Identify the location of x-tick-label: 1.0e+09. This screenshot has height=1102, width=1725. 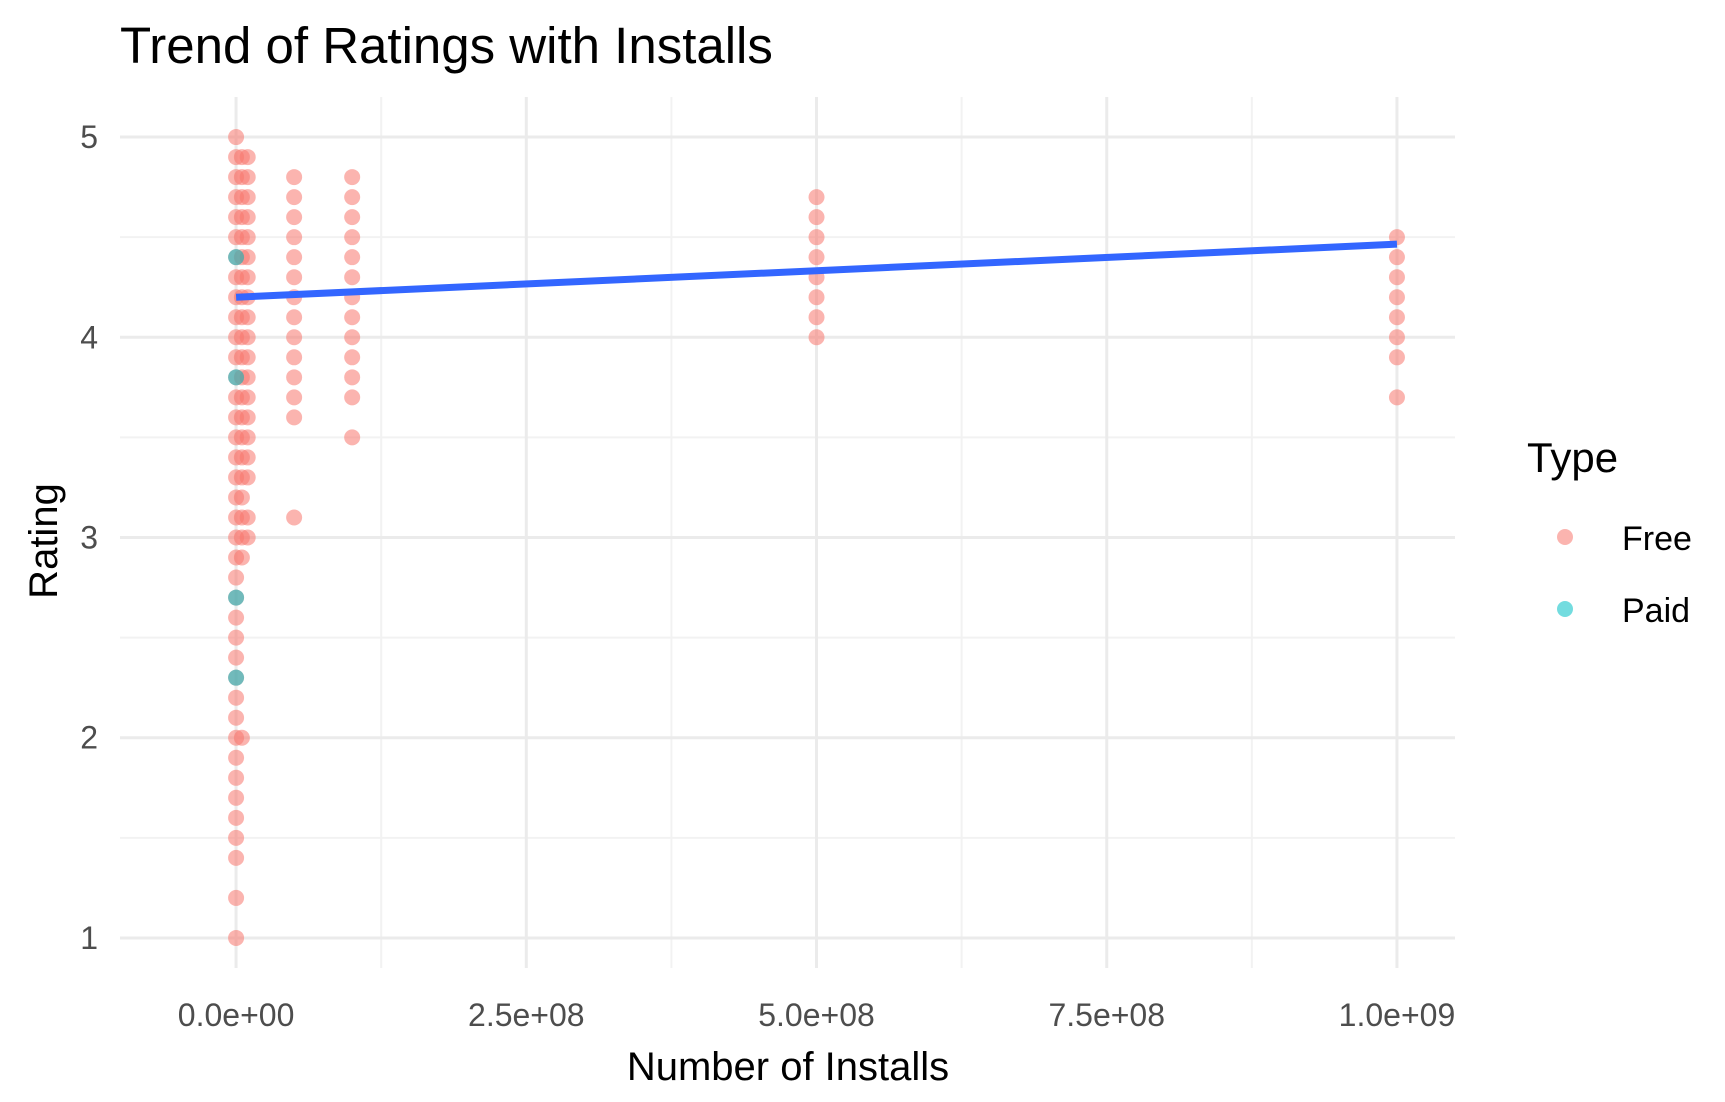
(1397, 1015).